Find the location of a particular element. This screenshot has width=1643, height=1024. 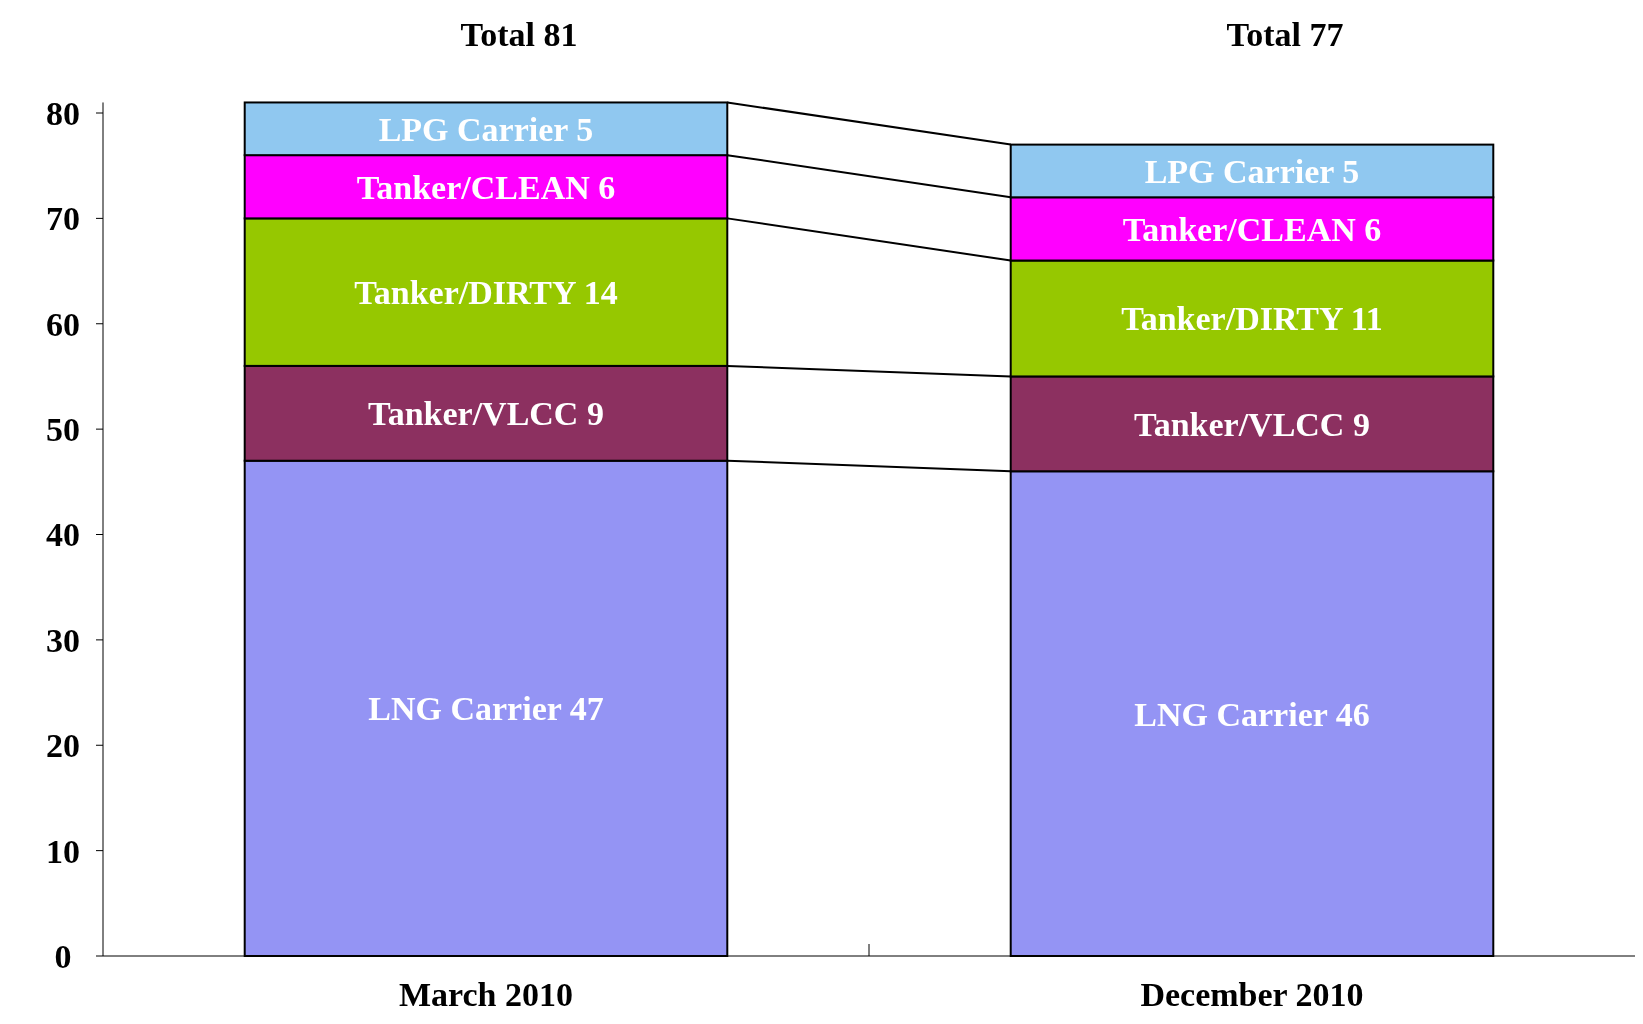

y-tick-label: 20 is located at coordinates (63, 746).